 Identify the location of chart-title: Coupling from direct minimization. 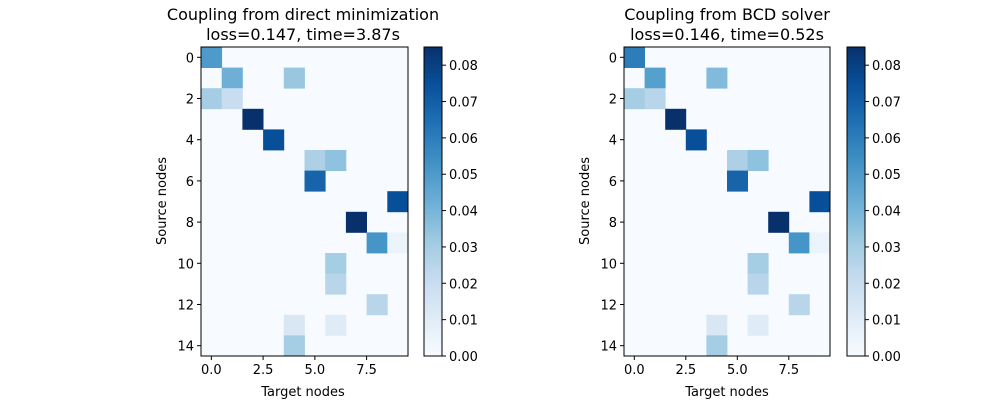
(303, 14).